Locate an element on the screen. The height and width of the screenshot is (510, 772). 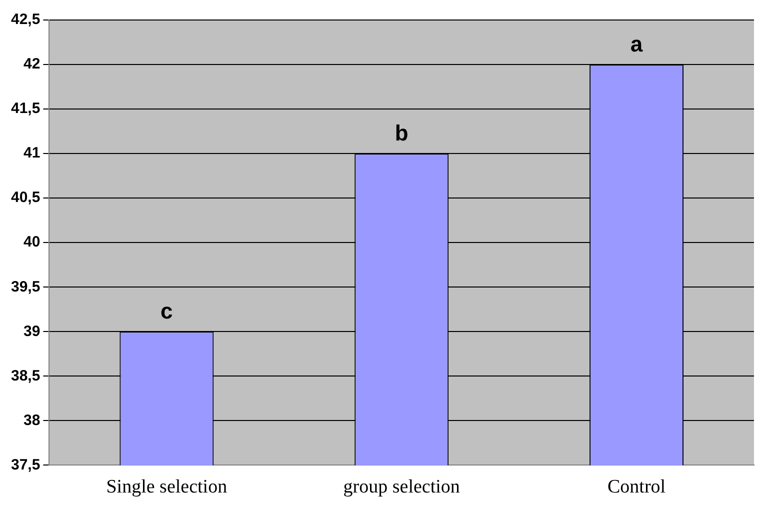
y-tick-label: 39,5 is located at coordinates (25, 287).